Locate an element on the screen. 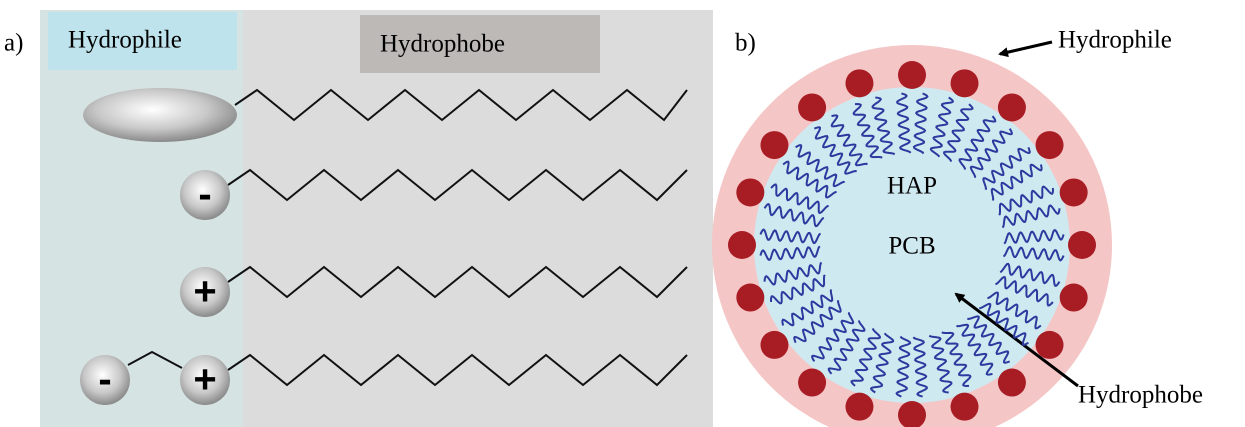 The width and height of the screenshot is (1245, 427). nonionic-head is located at coordinates (160, 115).